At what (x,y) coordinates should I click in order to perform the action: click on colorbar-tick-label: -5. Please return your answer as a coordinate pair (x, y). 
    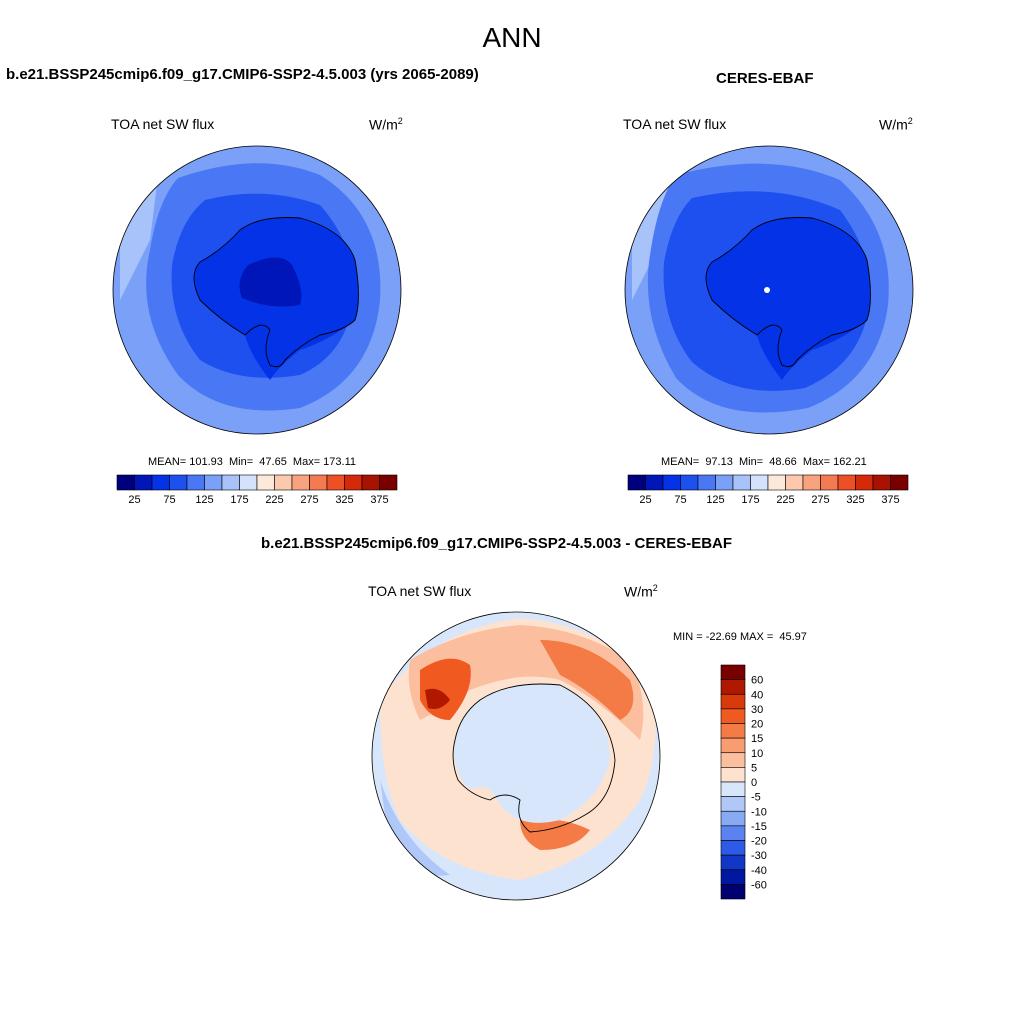
    Looking at the image, I should click on (756, 798).